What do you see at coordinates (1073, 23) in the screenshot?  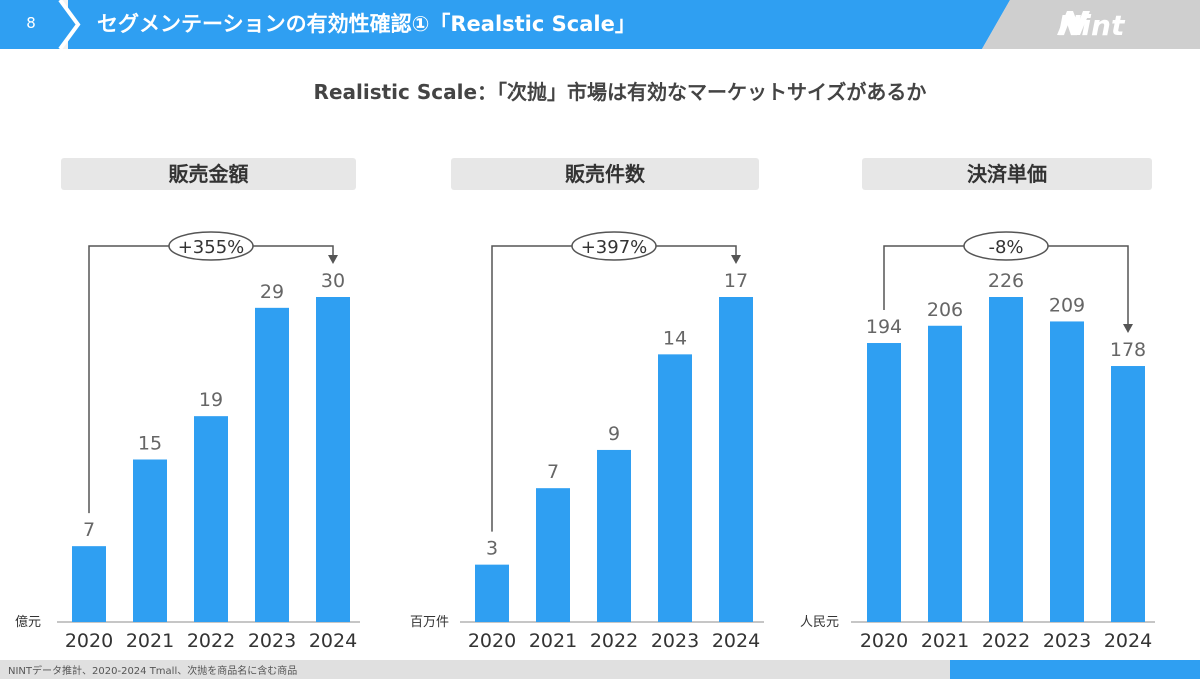 I see `nint-logo-icon` at bounding box center [1073, 23].